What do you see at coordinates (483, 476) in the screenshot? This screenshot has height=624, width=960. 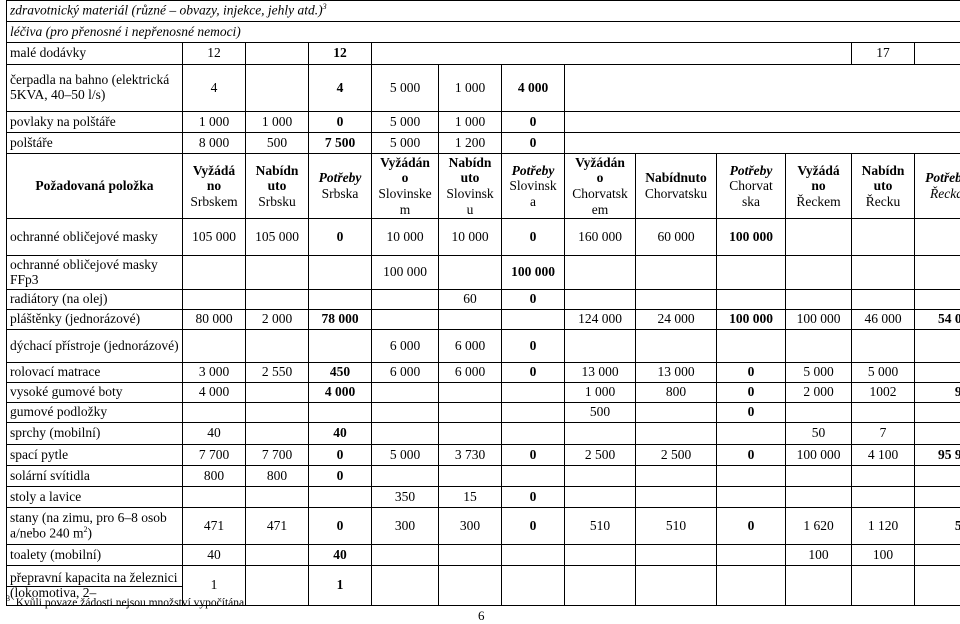 I see `table-row: solární svítidla 800 800 0` at bounding box center [483, 476].